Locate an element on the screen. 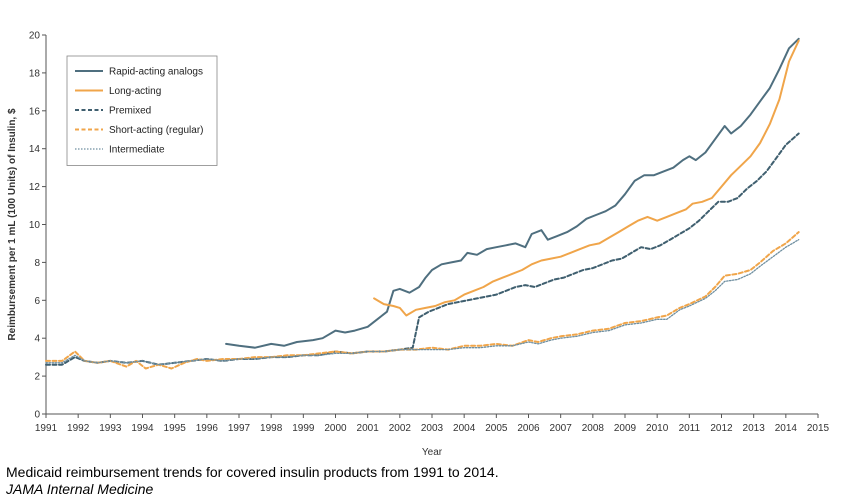 This screenshot has width=851, height=504. x-tick-label: 2004 is located at coordinates (464, 428).